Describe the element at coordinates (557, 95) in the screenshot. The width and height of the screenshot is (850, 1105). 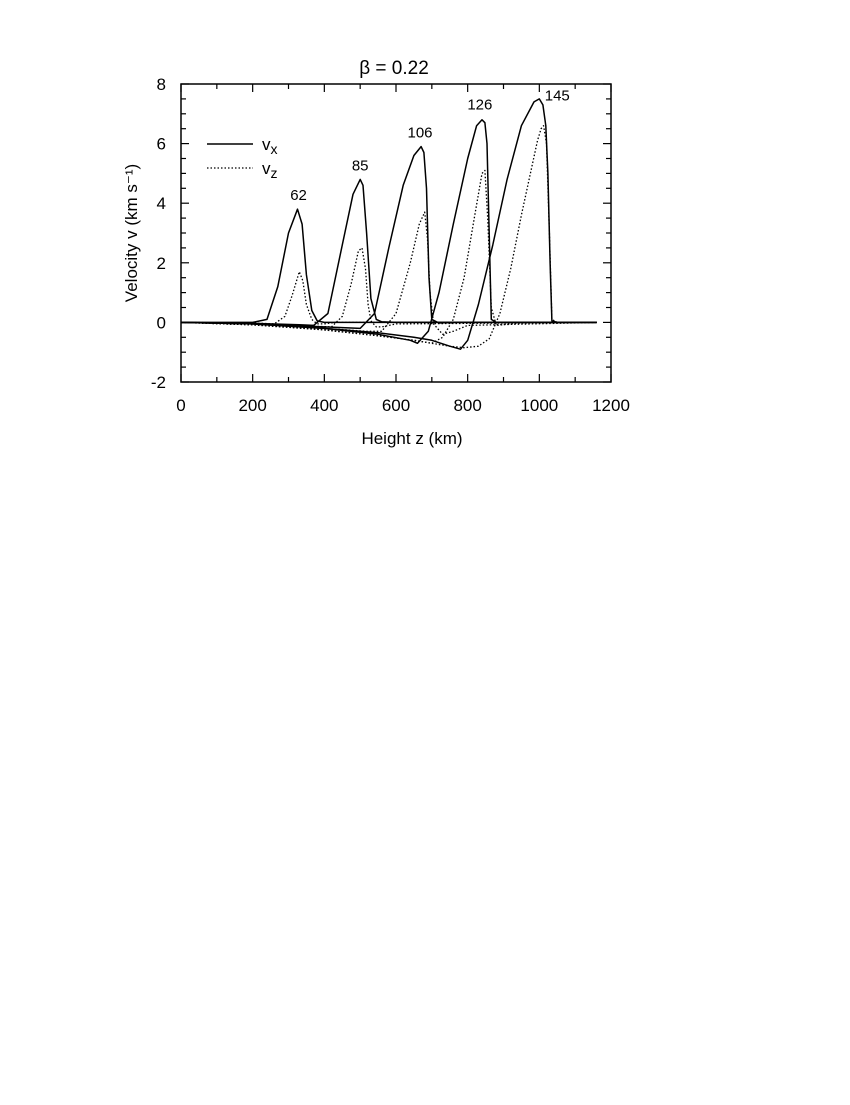
I see `peak-label: 145` at that location.